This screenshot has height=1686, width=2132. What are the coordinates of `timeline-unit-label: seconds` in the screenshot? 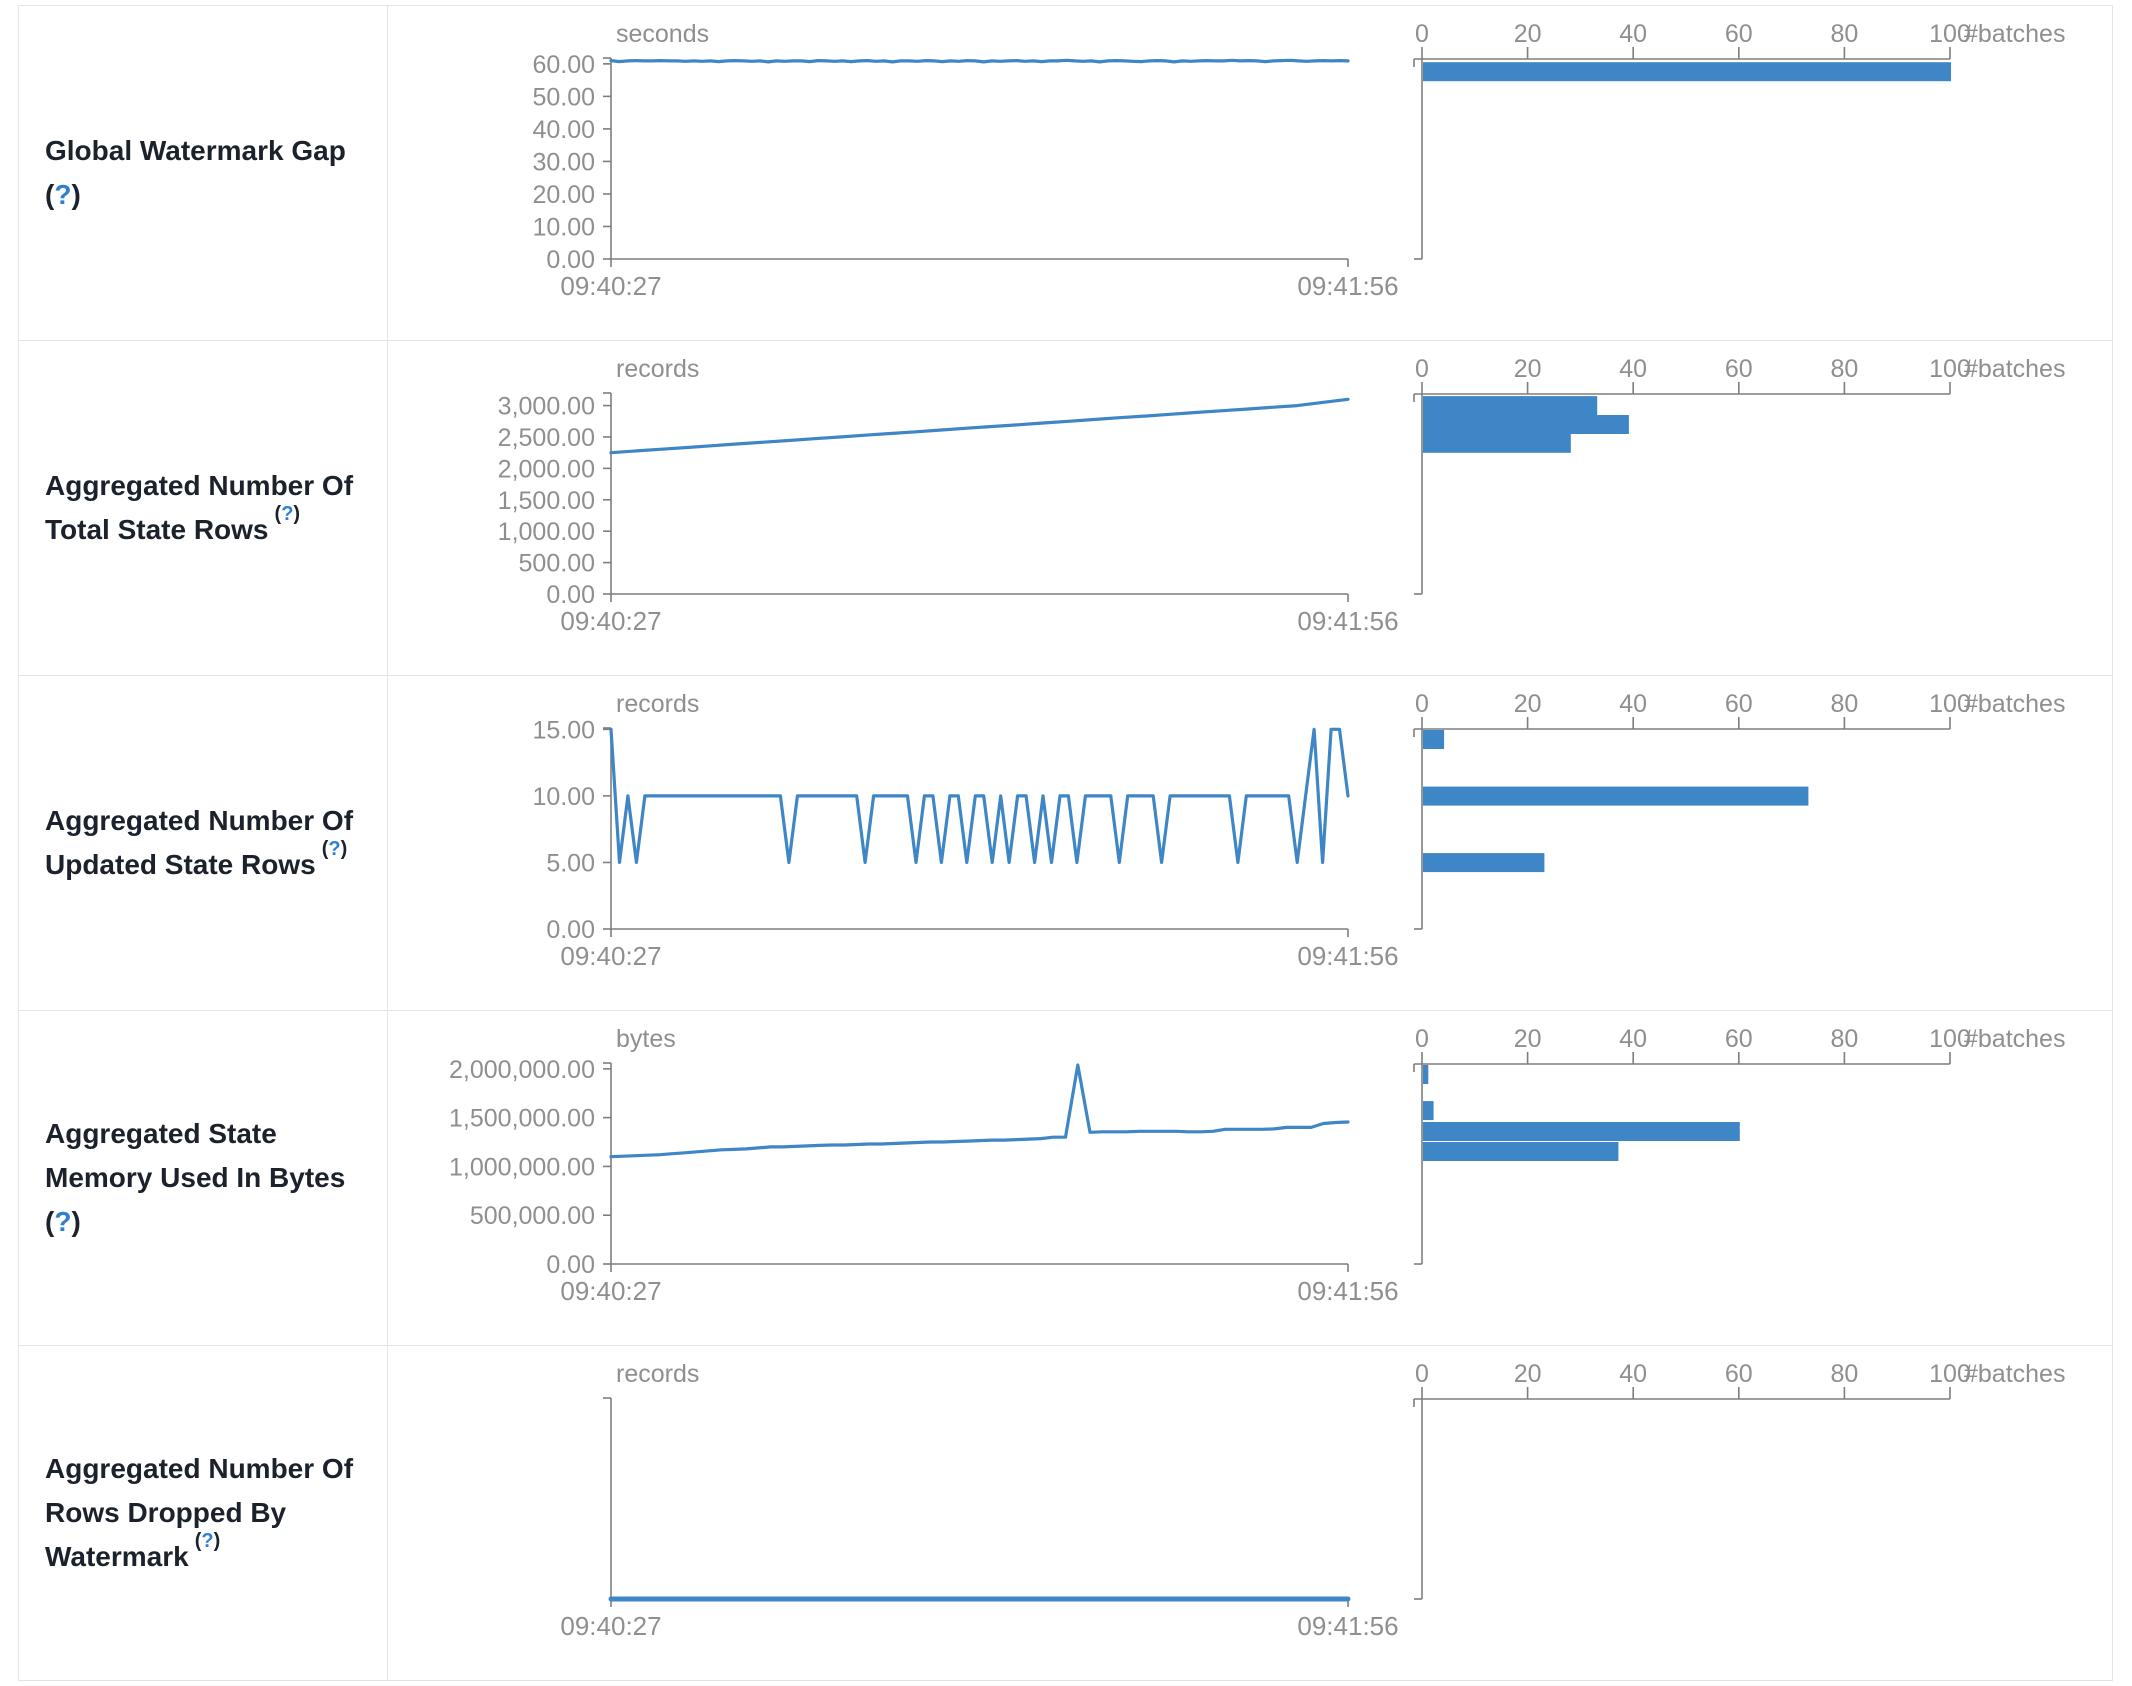 It's located at (662, 34).